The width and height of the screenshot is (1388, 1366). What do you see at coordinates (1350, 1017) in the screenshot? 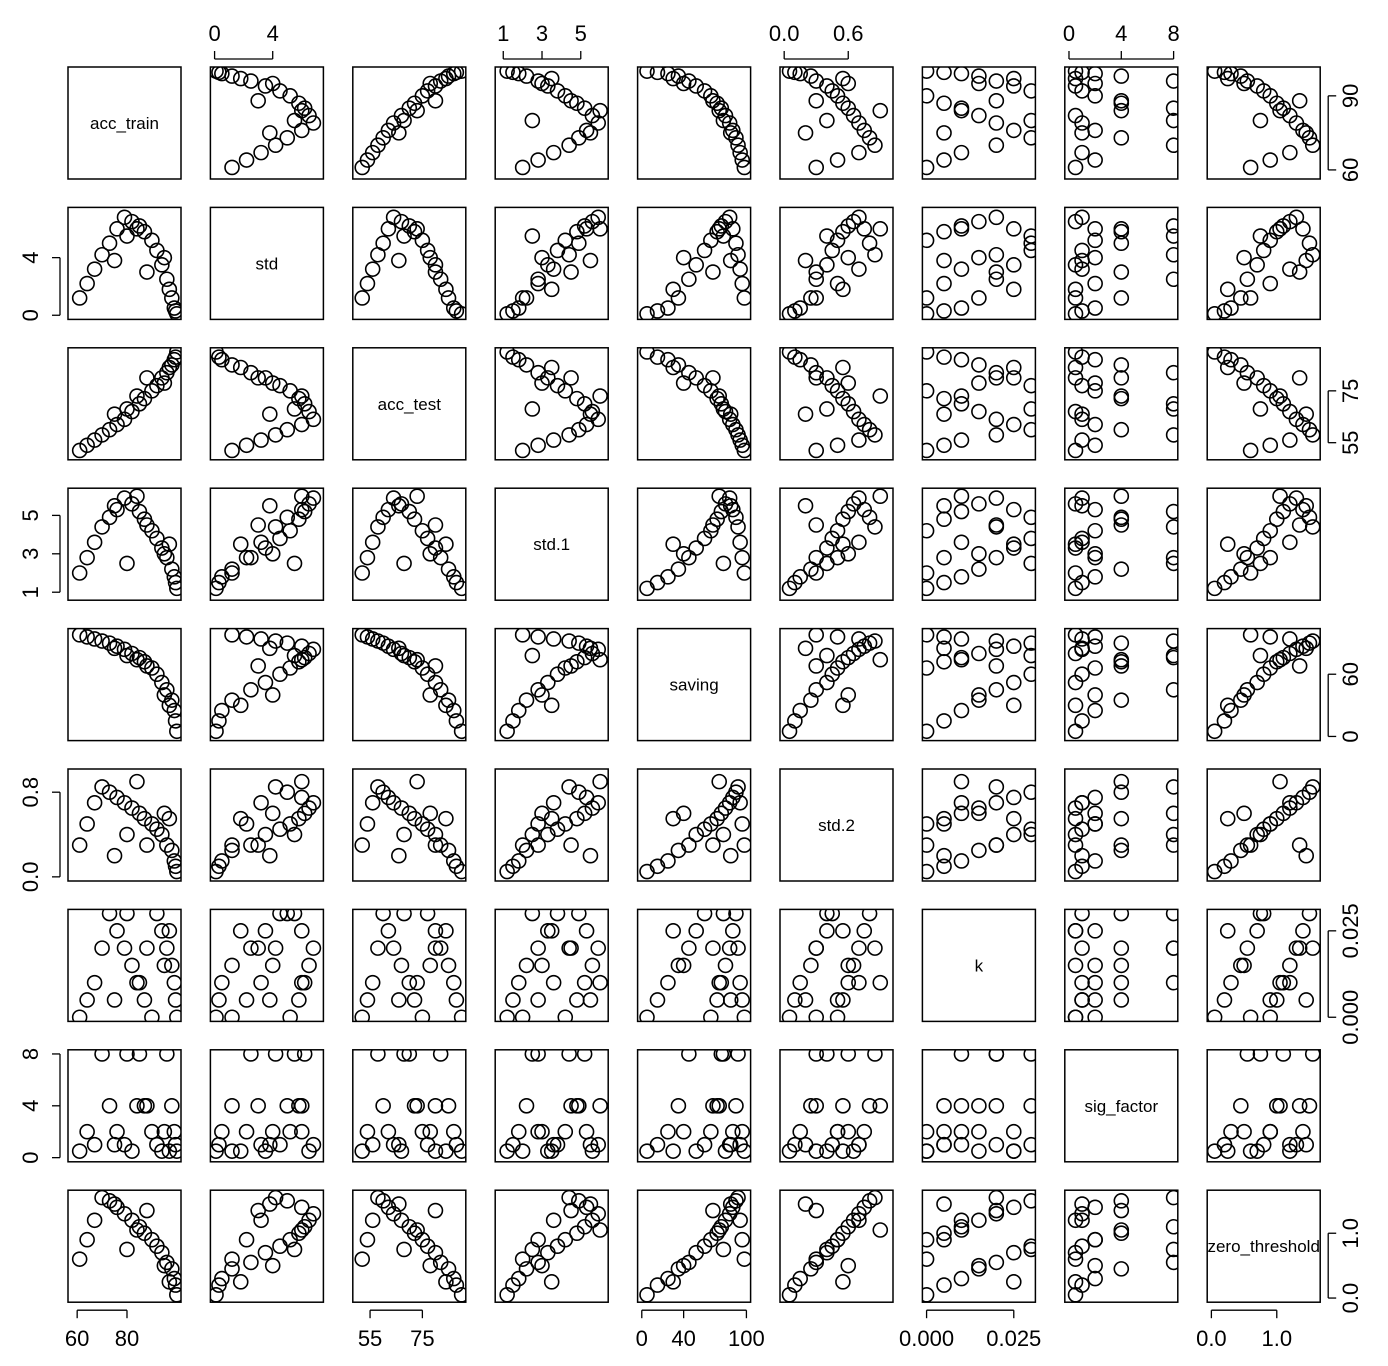
I see `y-tick-label: 0.000` at bounding box center [1350, 1017].